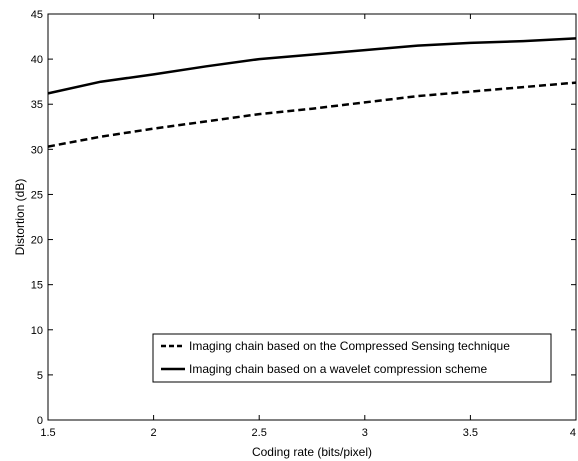 The width and height of the screenshot is (578, 461). I want to click on y-tick-label: 0, so click(40, 421).